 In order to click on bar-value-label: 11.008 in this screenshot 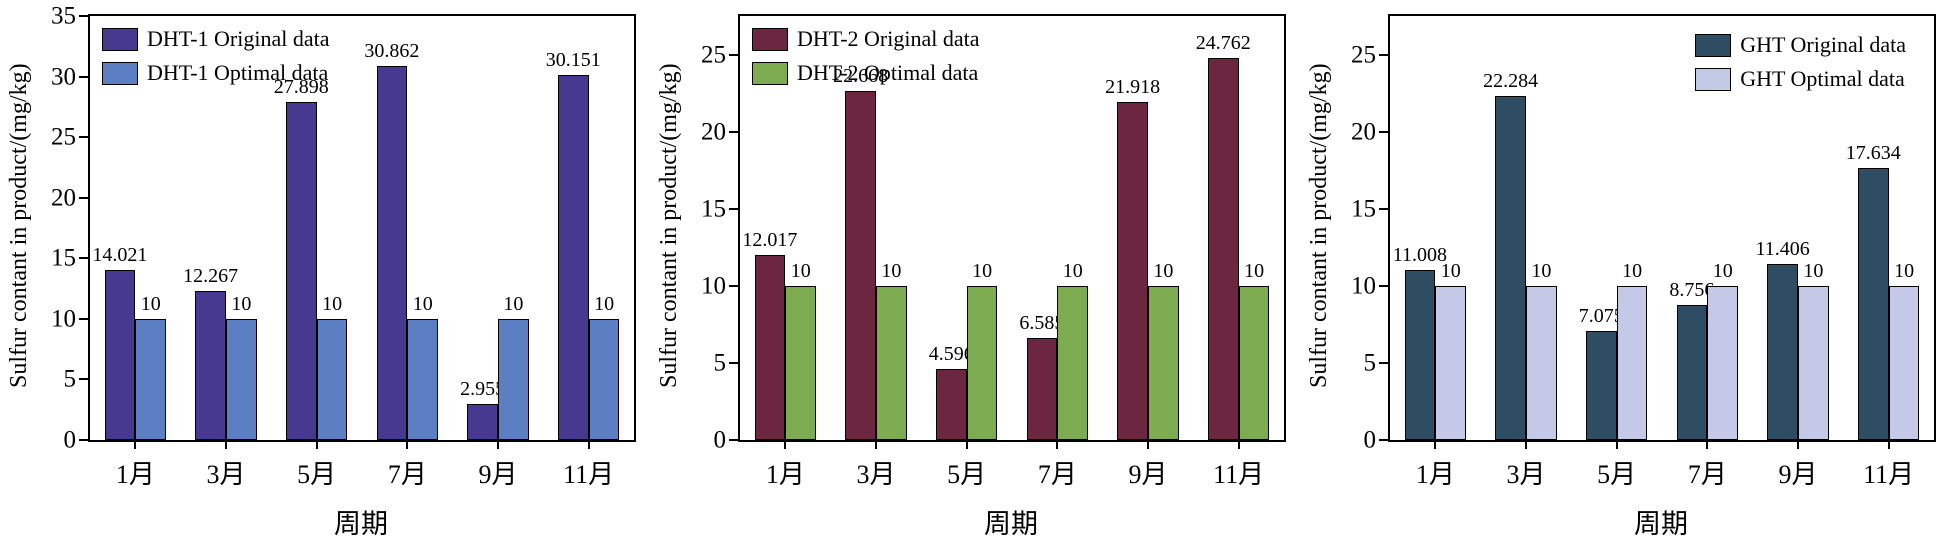, I will do `click(1420, 255)`.